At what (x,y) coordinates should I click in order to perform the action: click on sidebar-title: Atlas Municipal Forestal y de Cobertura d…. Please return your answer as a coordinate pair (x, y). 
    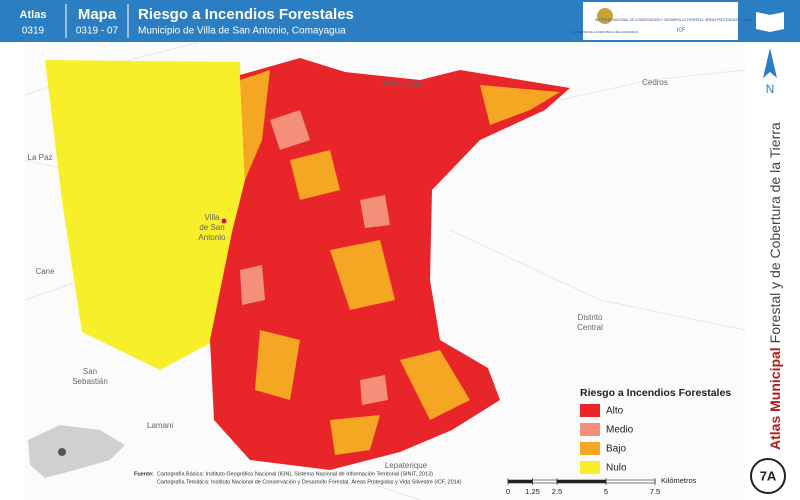
    Looking at the image, I should click on (775, 286).